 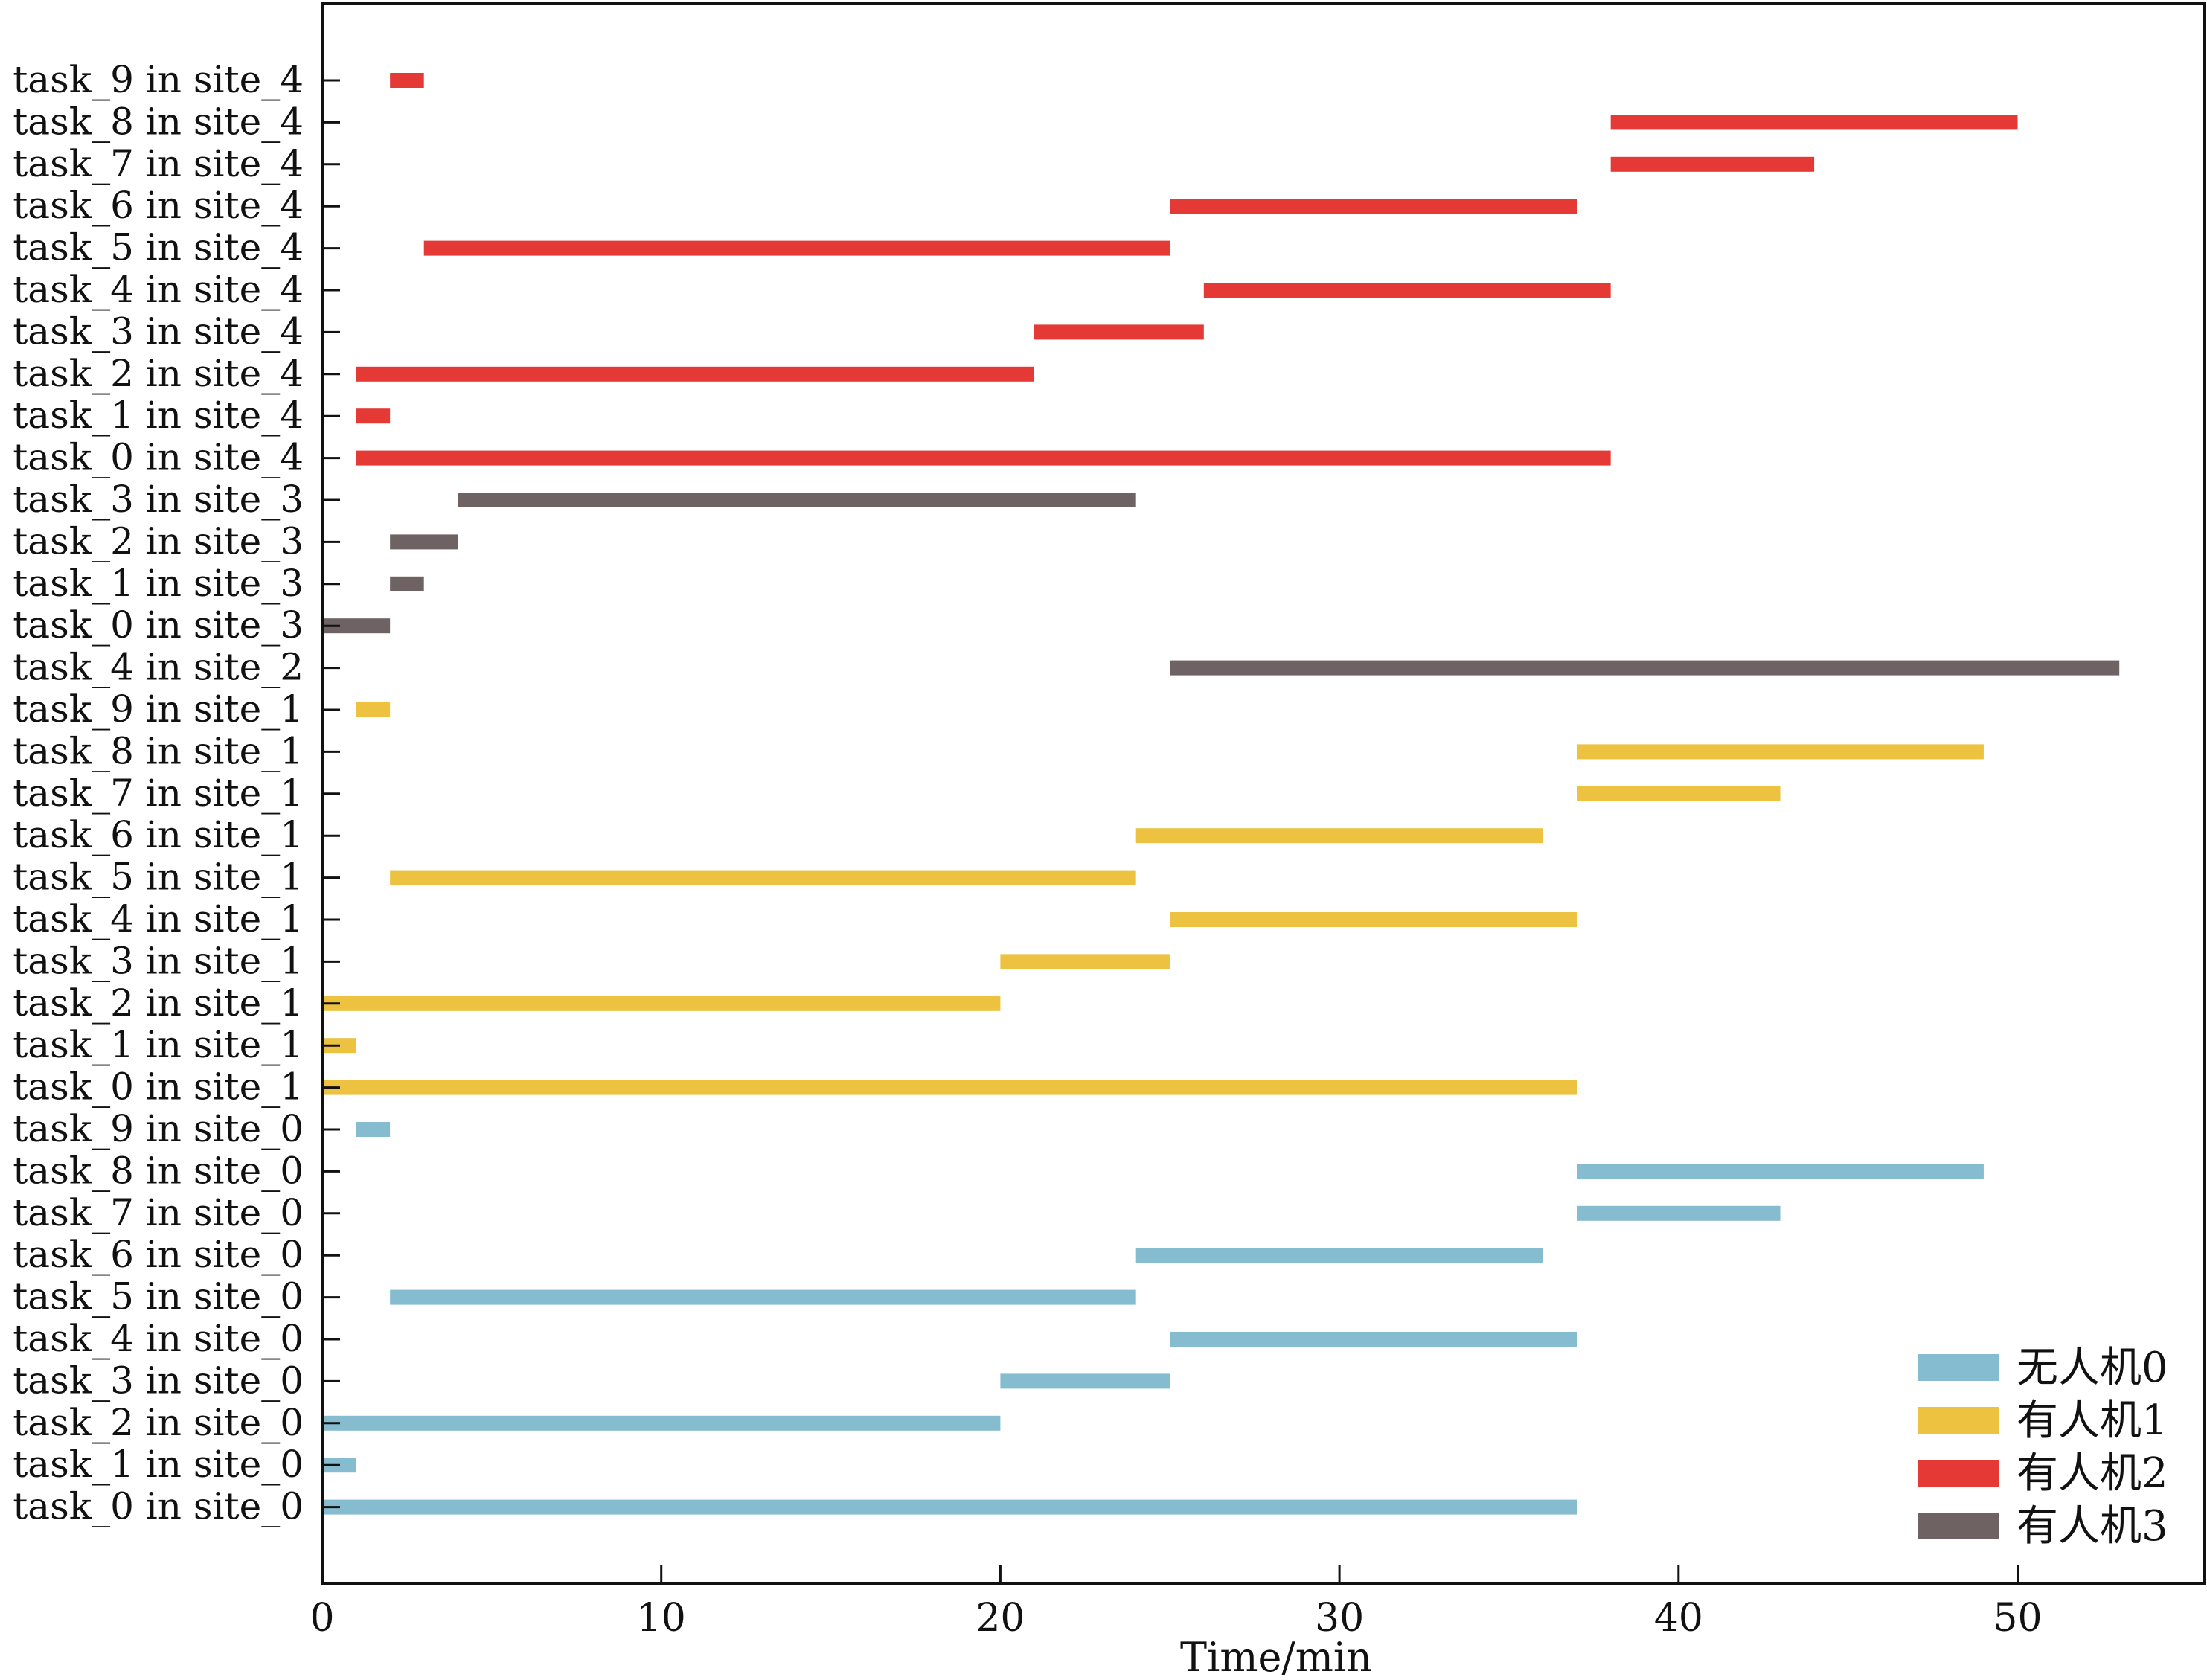 What do you see at coordinates (159, 205) in the screenshot?
I see `y-tick-label: task_6 in site_4` at bounding box center [159, 205].